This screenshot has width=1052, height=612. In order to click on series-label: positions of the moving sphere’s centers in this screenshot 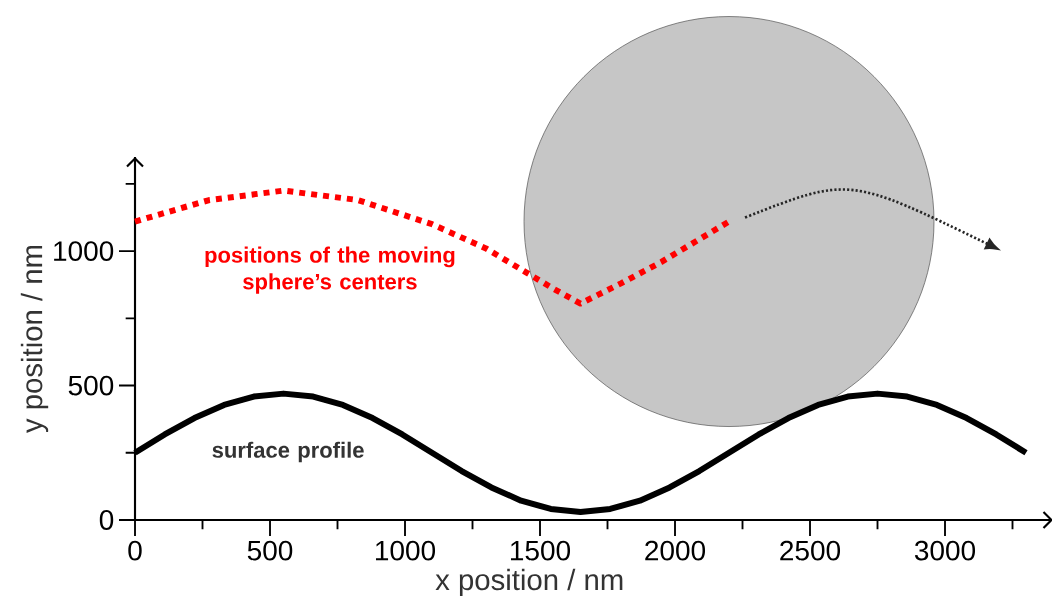, I will do `click(330, 270)`.